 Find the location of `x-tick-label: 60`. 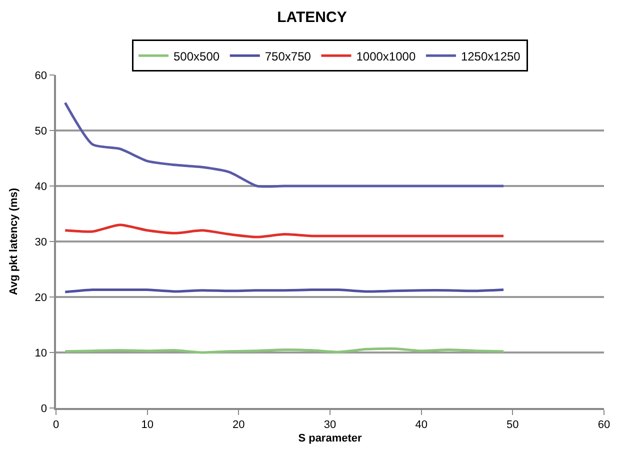

x-tick-label: 60 is located at coordinates (604, 424).